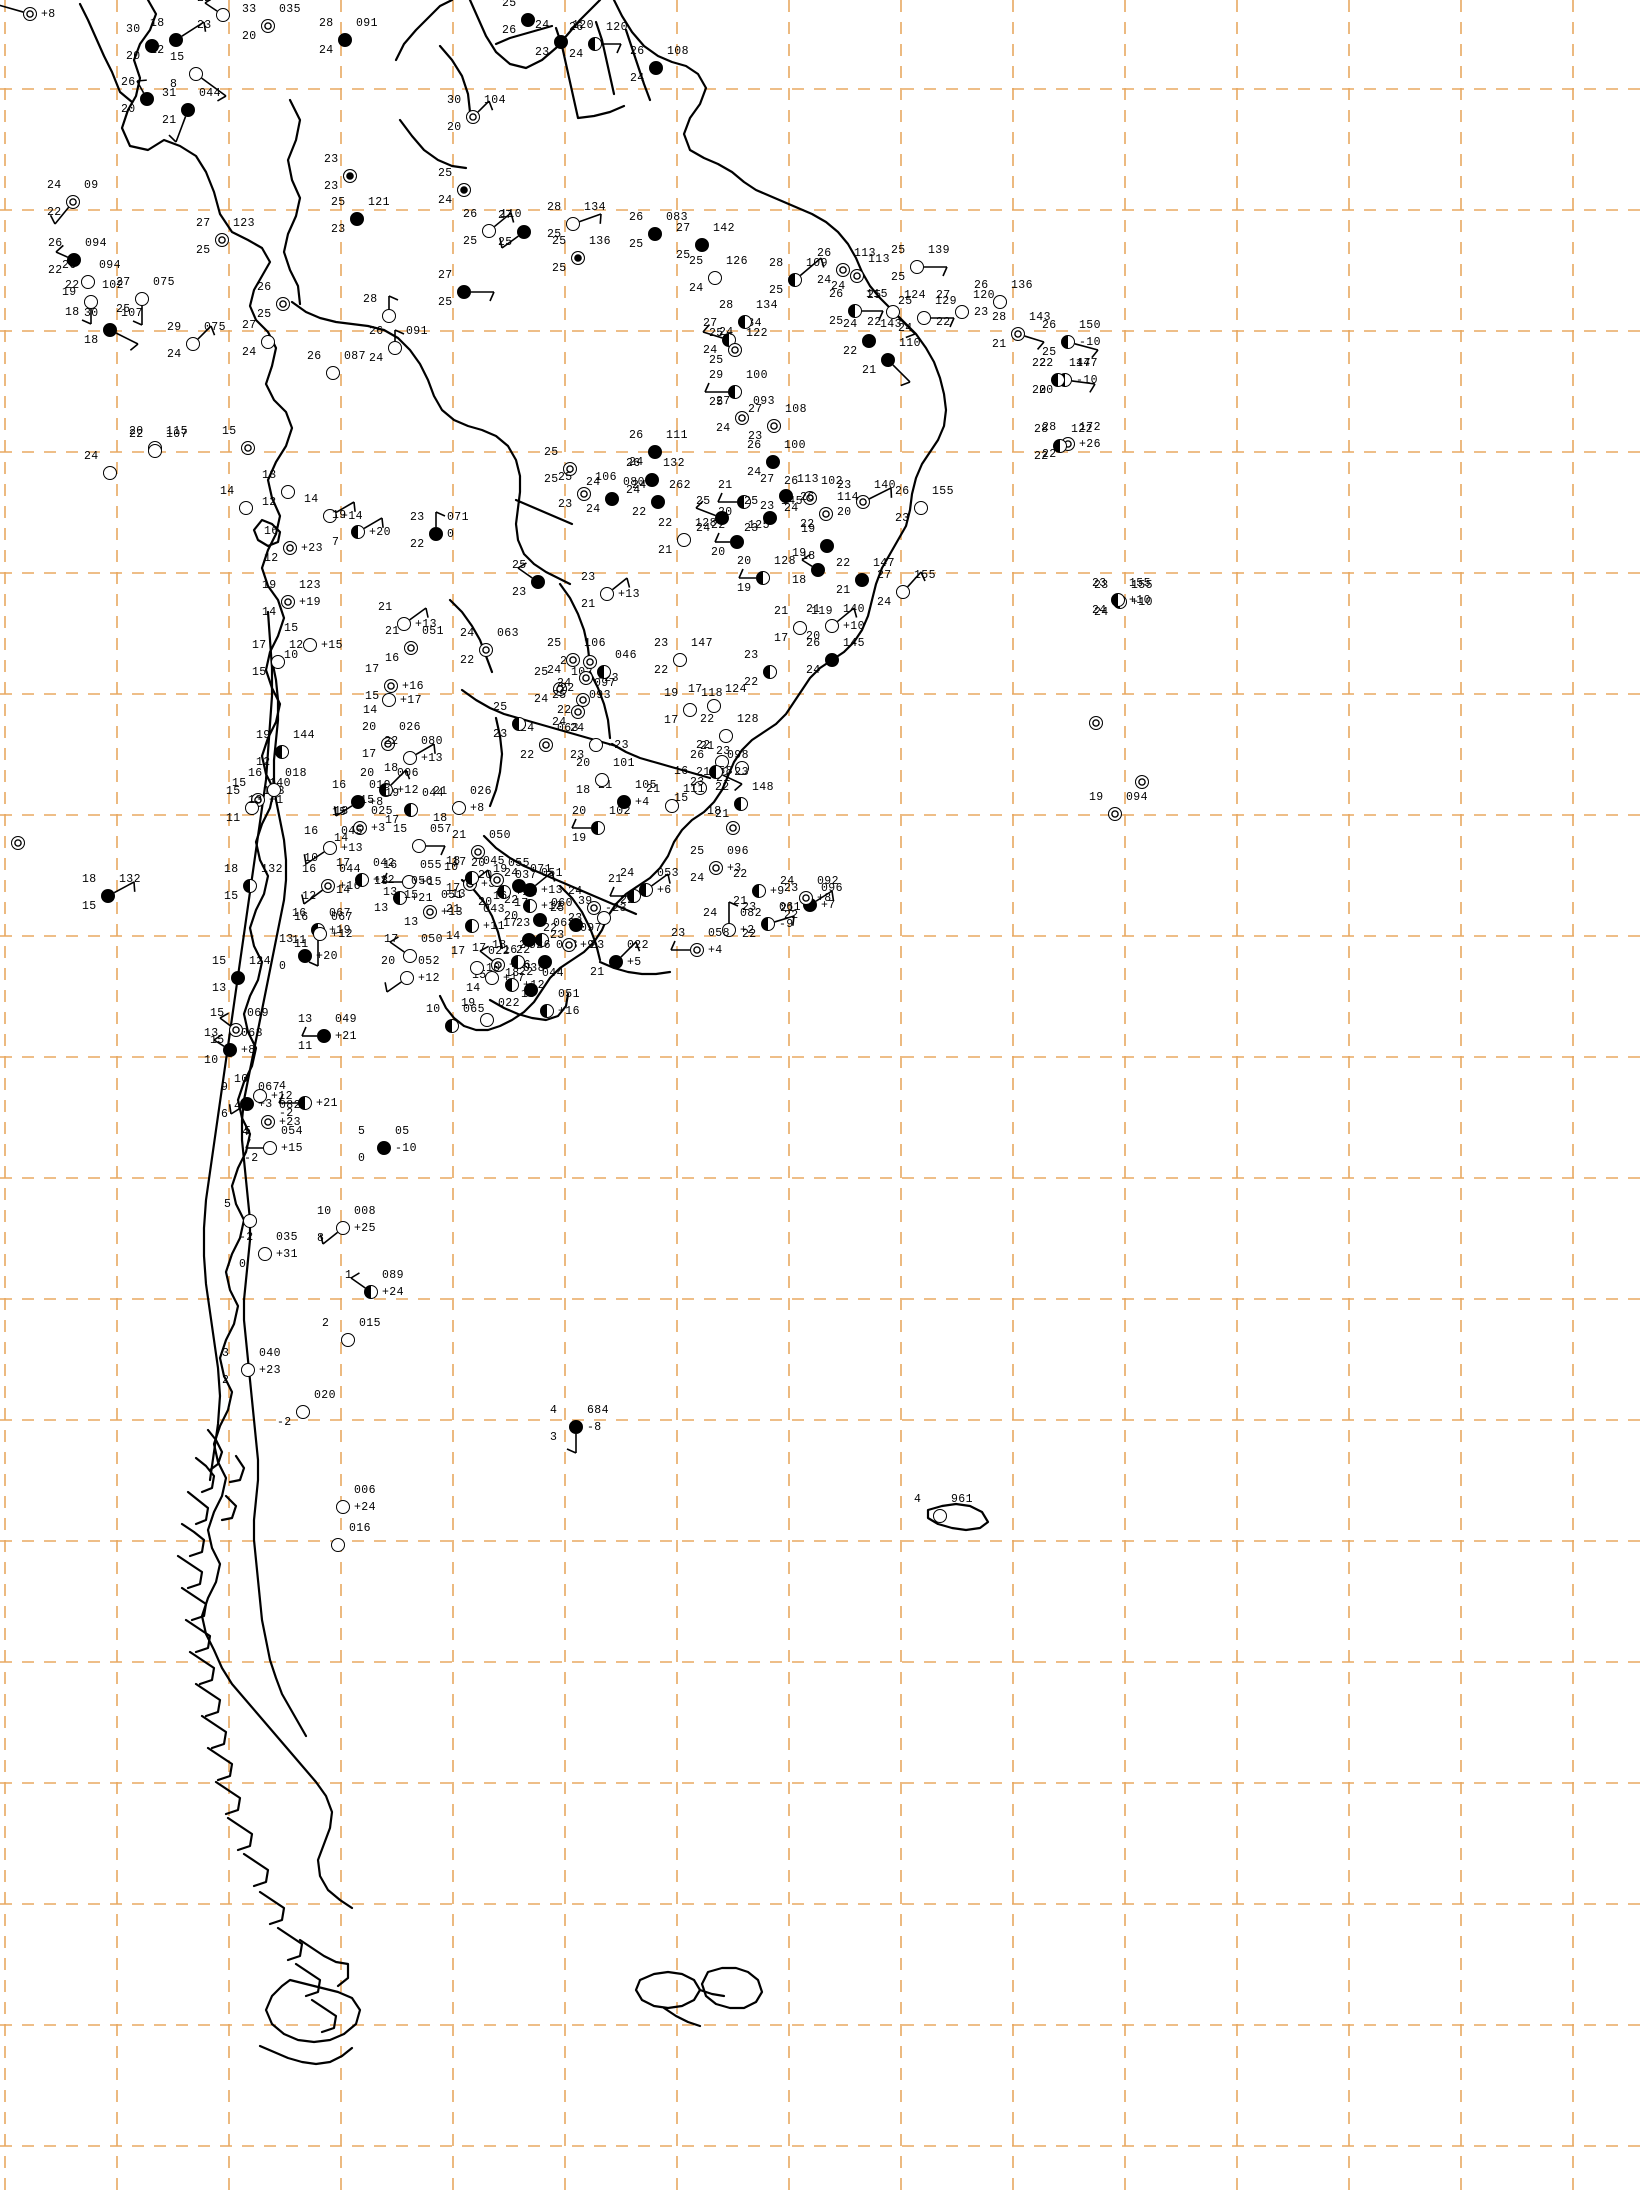 The height and width of the screenshot is (2200, 1650). Describe the element at coordinates (477, 808) in the screenshot. I see `pressure-tendency-value: +8` at that location.